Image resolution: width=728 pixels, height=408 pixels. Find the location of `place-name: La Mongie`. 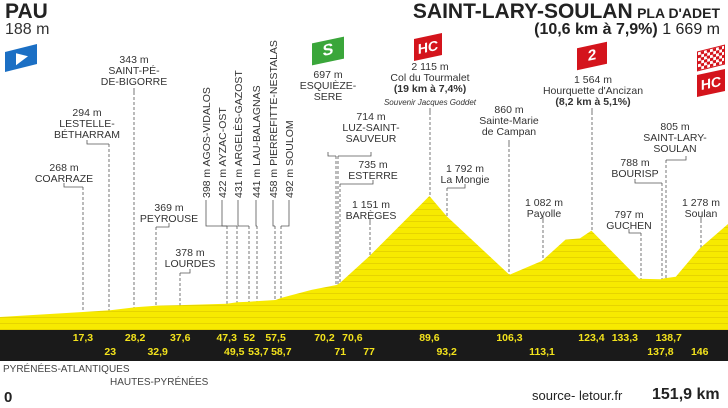

place-name: La Mongie is located at coordinates (465, 180).